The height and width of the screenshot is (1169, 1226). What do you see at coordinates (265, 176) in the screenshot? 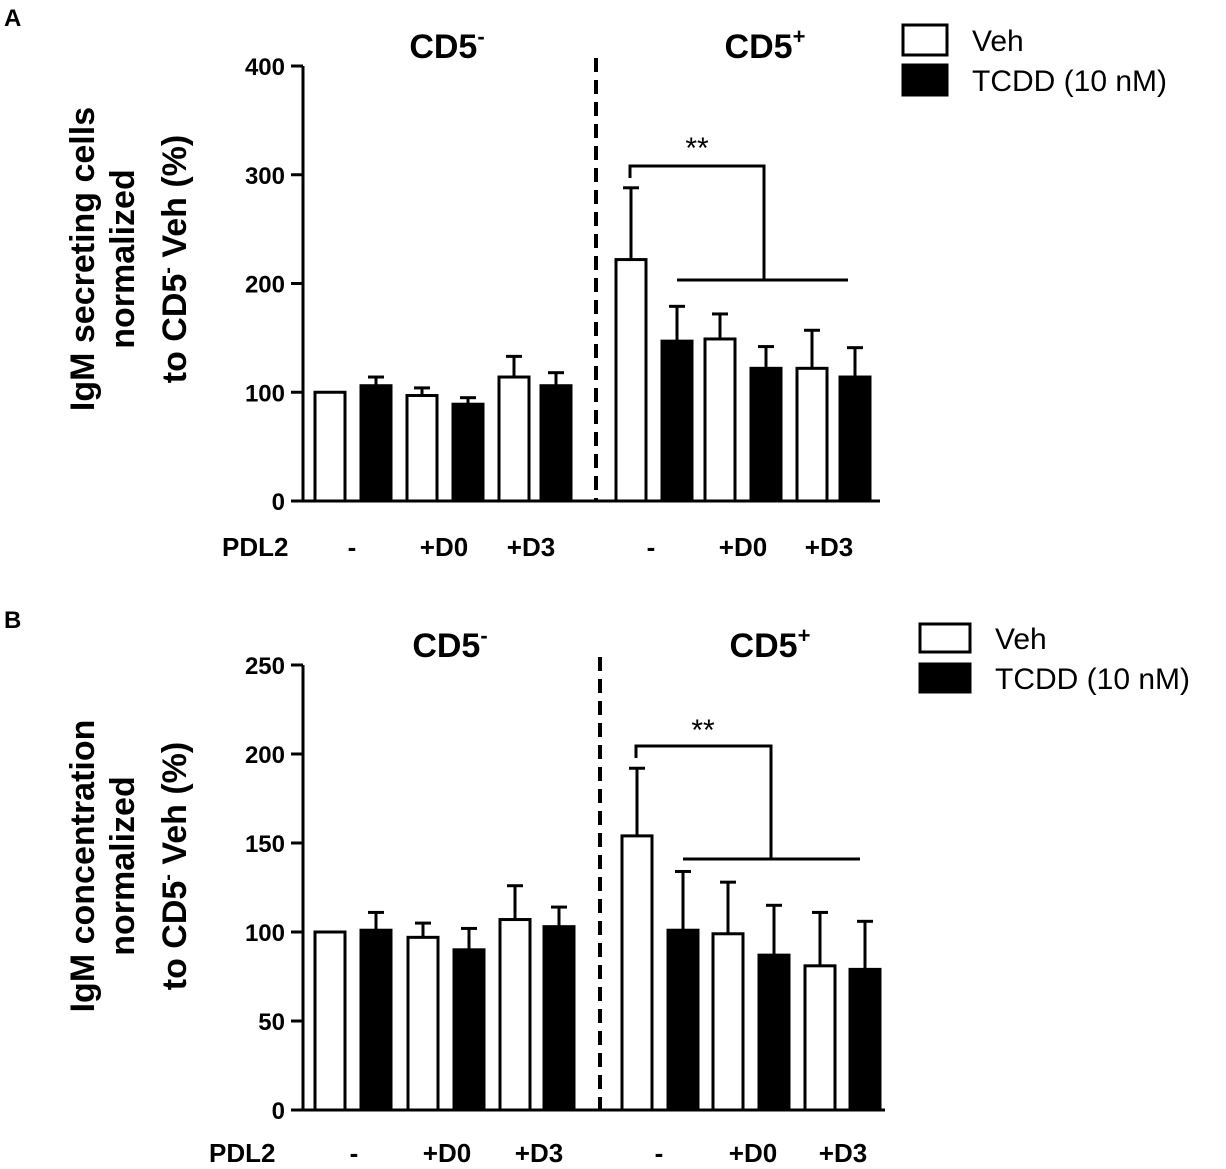
I see `y-tick-label: 300` at bounding box center [265, 176].